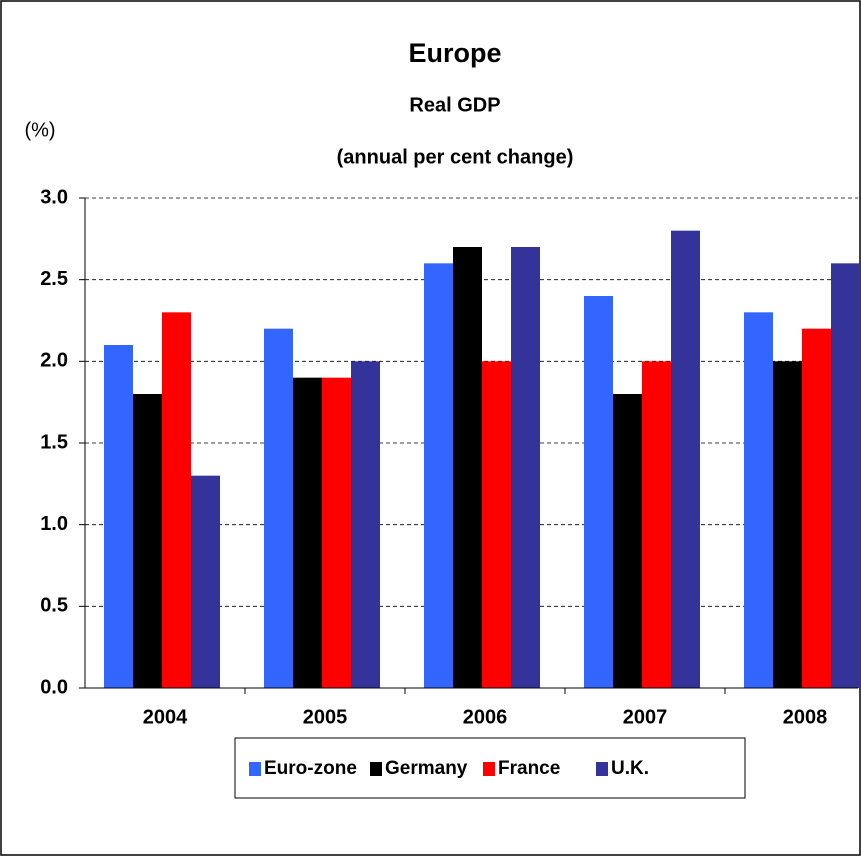 This screenshot has height=856, width=861. Describe the element at coordinates (54, 687) in the screenshot. I see `y-tick-label: 0.0` at that location.